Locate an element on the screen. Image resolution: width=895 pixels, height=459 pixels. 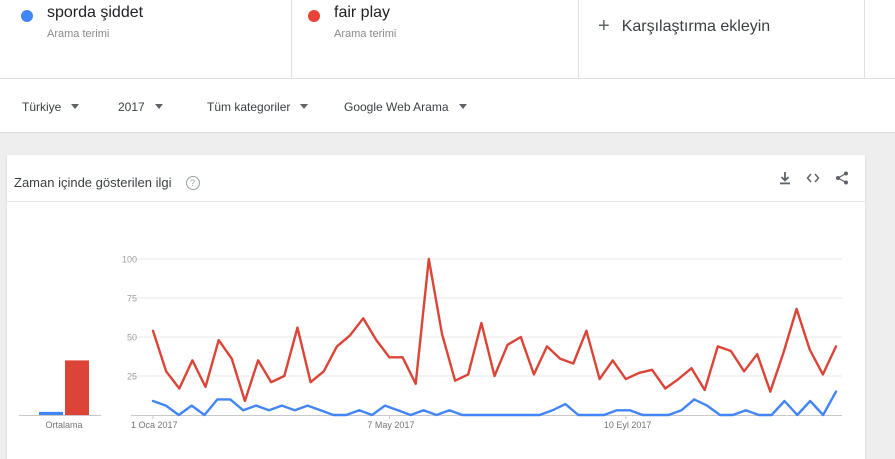
average-label: Ortalama is located at coordinates (63, 425).